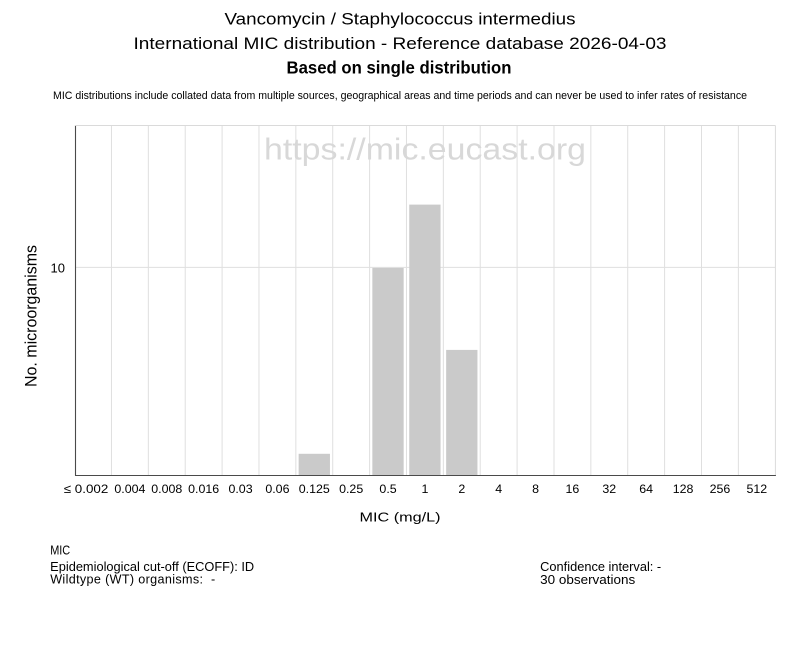 The image size is (800, 650). What do you see at coordinates (573, 489) in the screenshot?
I see `svg-text: 16` at bounding box center [573, 489].